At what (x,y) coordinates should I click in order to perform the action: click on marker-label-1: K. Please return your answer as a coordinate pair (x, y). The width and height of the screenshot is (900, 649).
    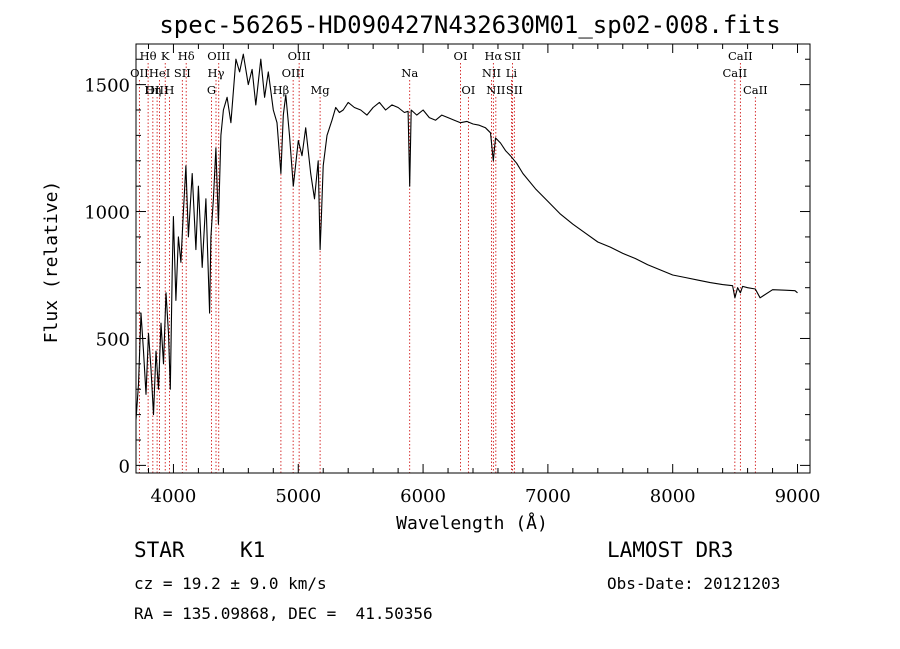
    Looking at the image, I should click on (165, 56).